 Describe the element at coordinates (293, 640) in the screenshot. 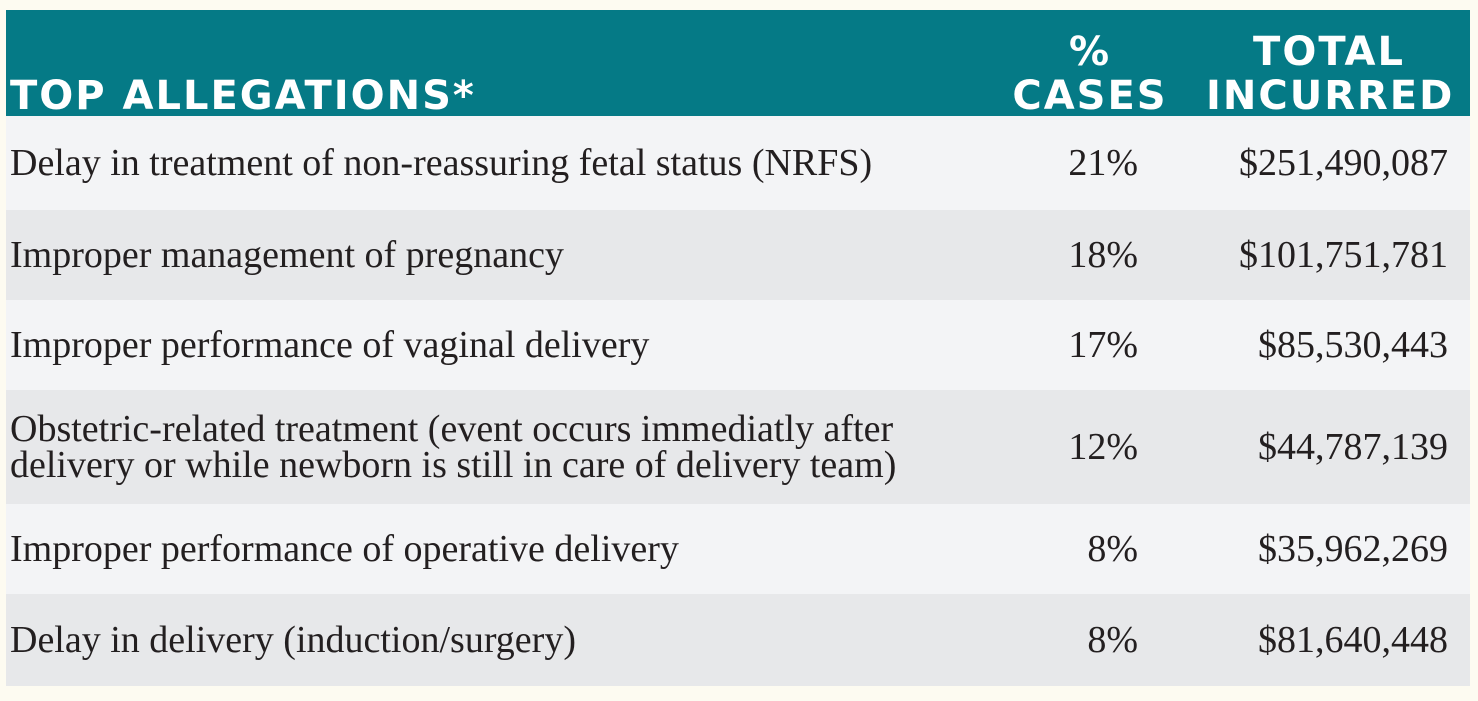

I see `allegation-cell: Delay in delivery (induction/surgery)` at that location.